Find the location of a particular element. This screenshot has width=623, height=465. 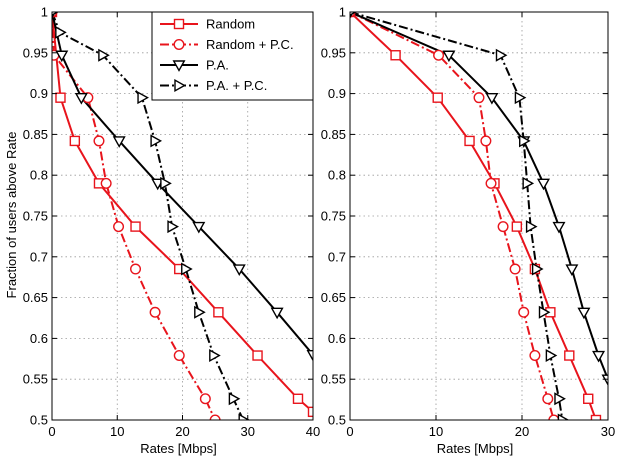

legend-label: P.A. is located at coordinates (217, 65).